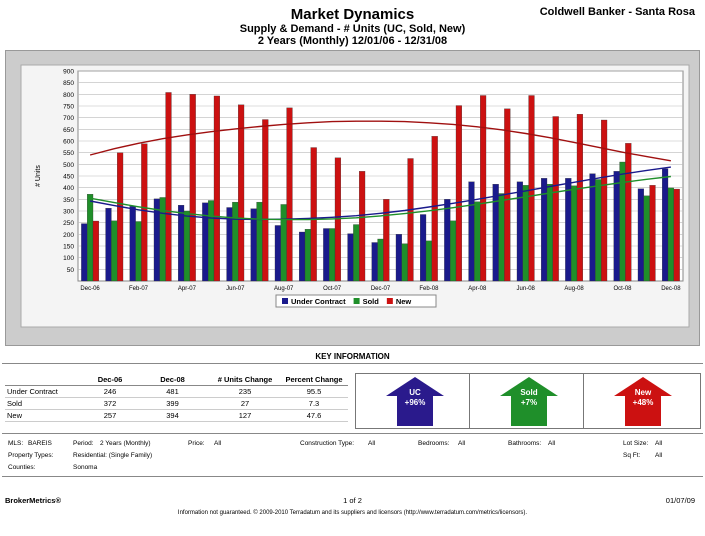 Image resolution: width=705 pixels, height=536 pixels. I want to click on table-cell: 257, so click(110, 415).